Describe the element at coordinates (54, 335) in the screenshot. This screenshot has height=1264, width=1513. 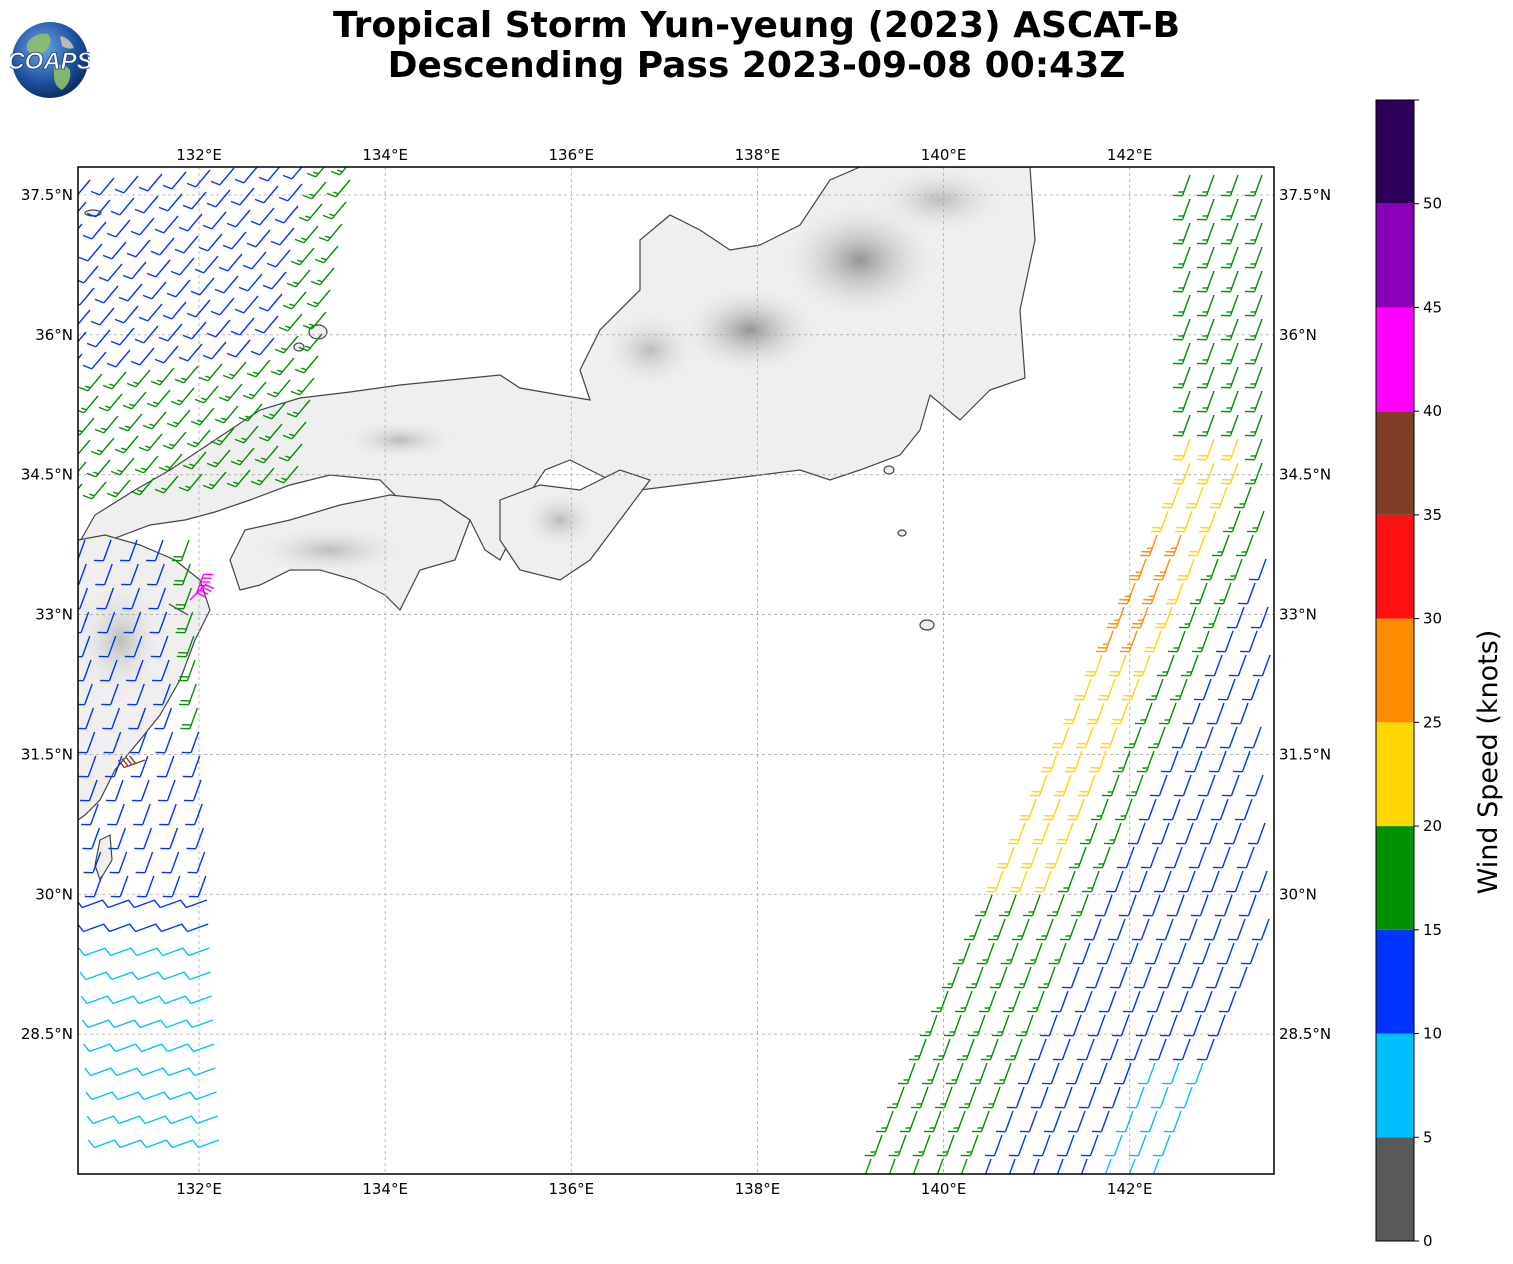
I see `lat-tick-label-left: 36°N` at that location.